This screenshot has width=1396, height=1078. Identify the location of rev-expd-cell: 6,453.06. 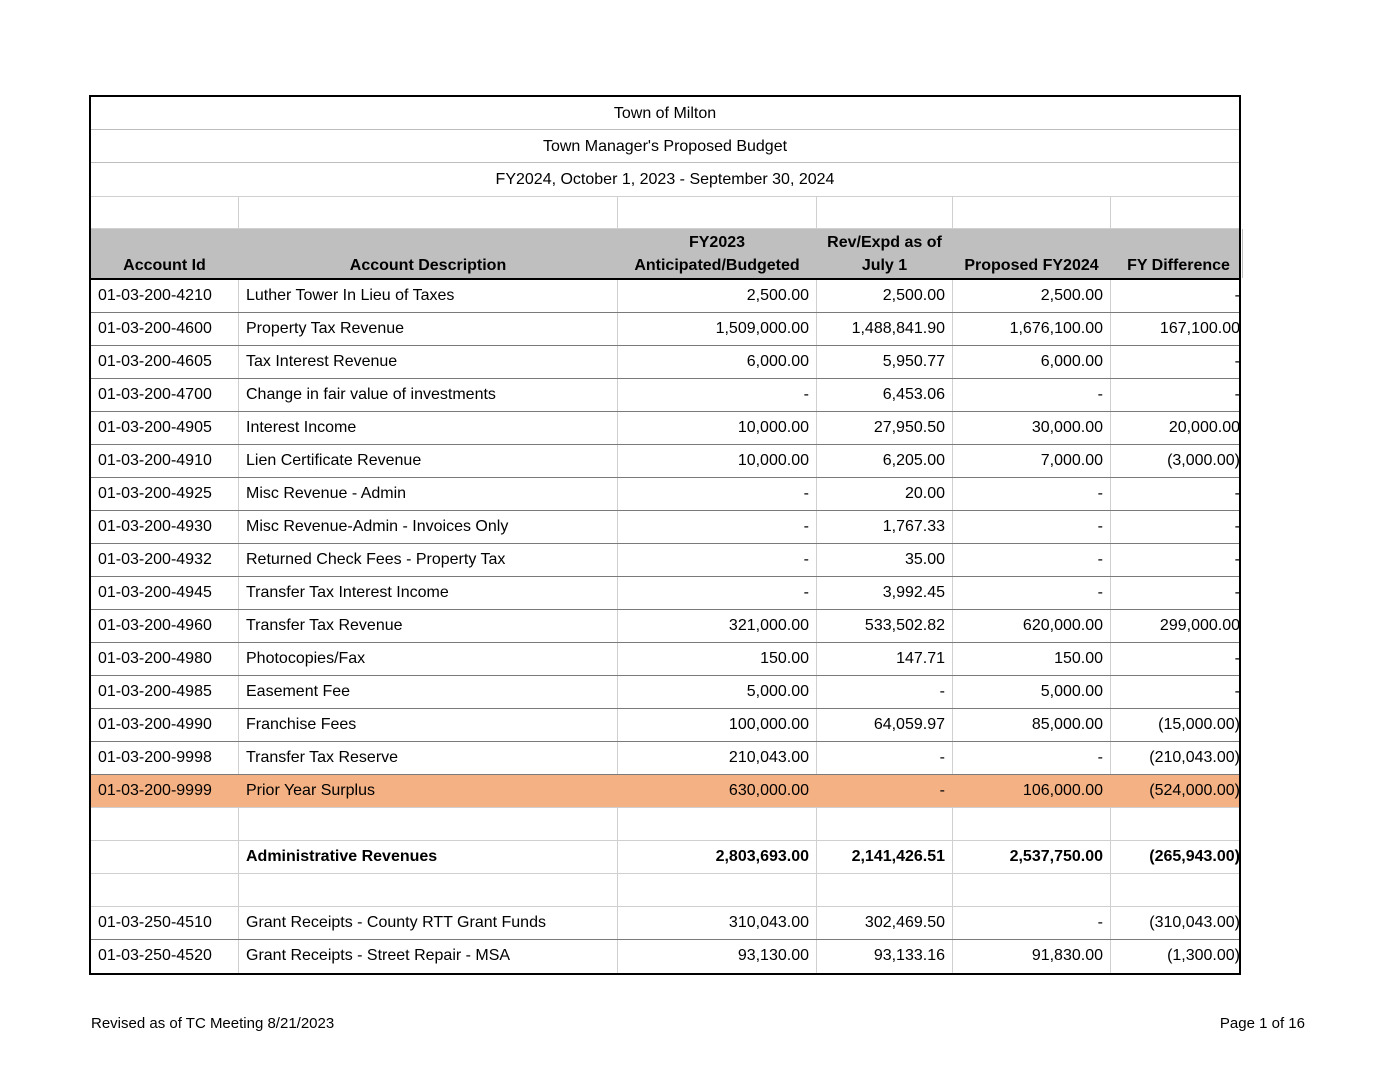
(885, 395).